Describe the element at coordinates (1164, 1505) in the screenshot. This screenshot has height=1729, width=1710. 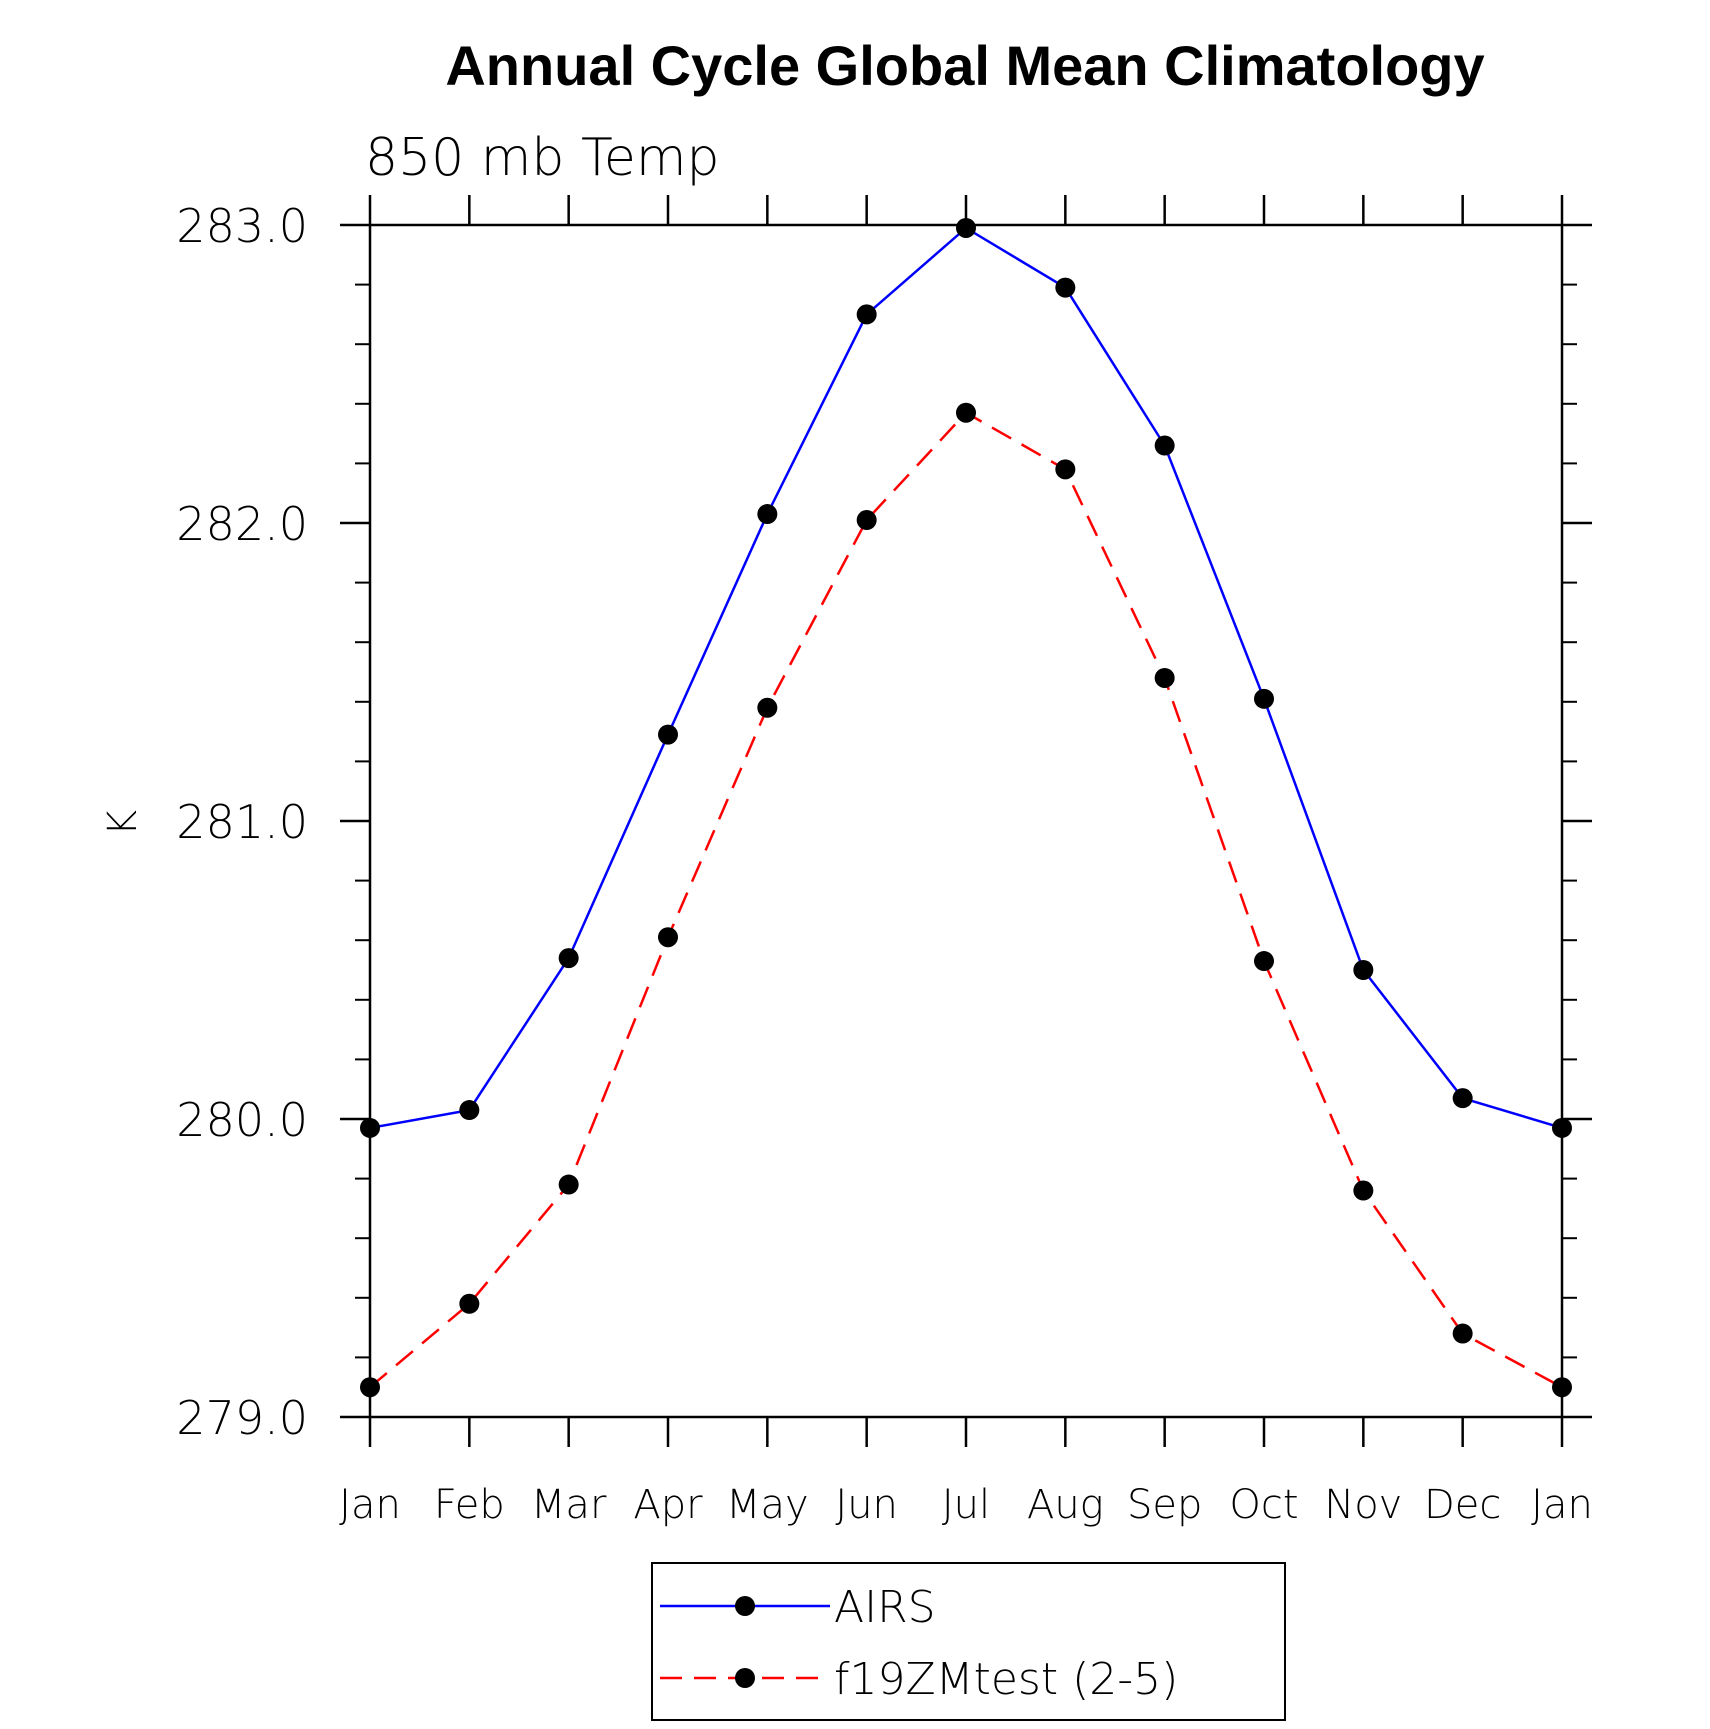
I see `x-tick-label: Sep` at that location.